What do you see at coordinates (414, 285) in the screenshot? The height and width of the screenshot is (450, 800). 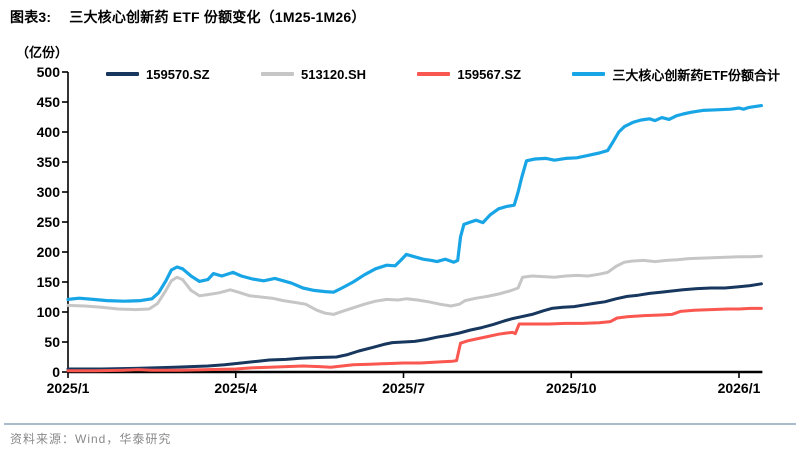 I see `series-line-513120.SH` at bounding box center [414, 285].